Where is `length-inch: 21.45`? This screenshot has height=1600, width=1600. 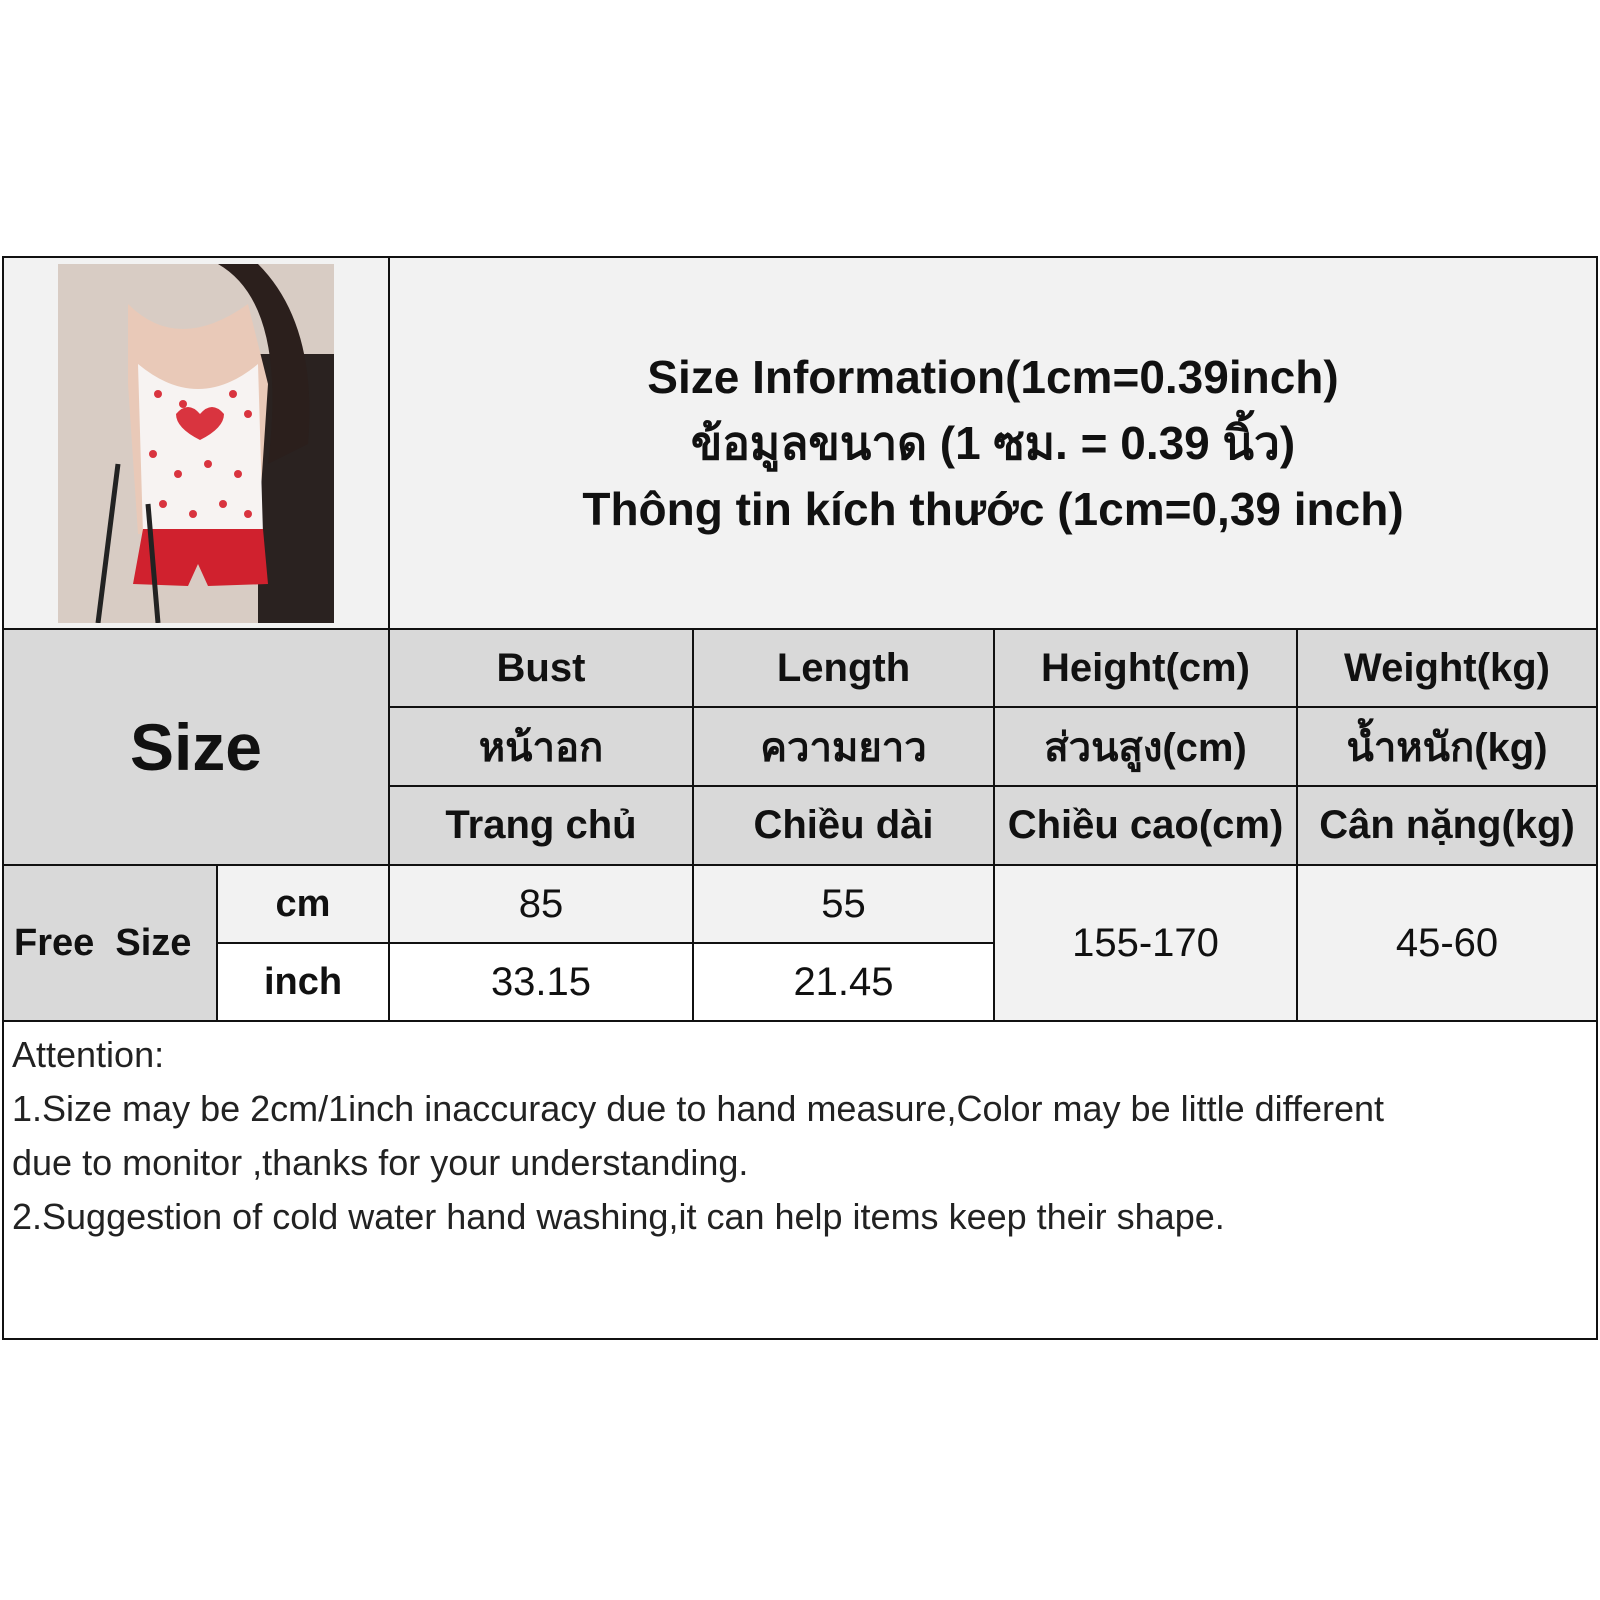 length-inch: 21.45 is located at coordinates (844, 983).